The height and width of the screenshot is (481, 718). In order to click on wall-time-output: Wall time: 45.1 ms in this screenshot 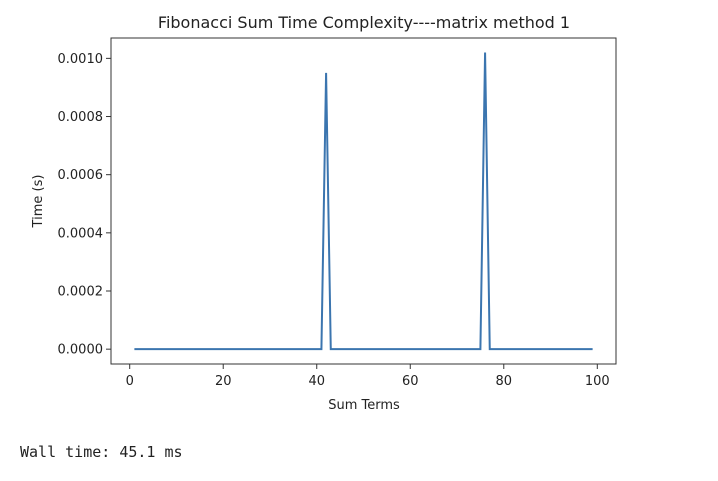, I will do `click(101, 452)`.